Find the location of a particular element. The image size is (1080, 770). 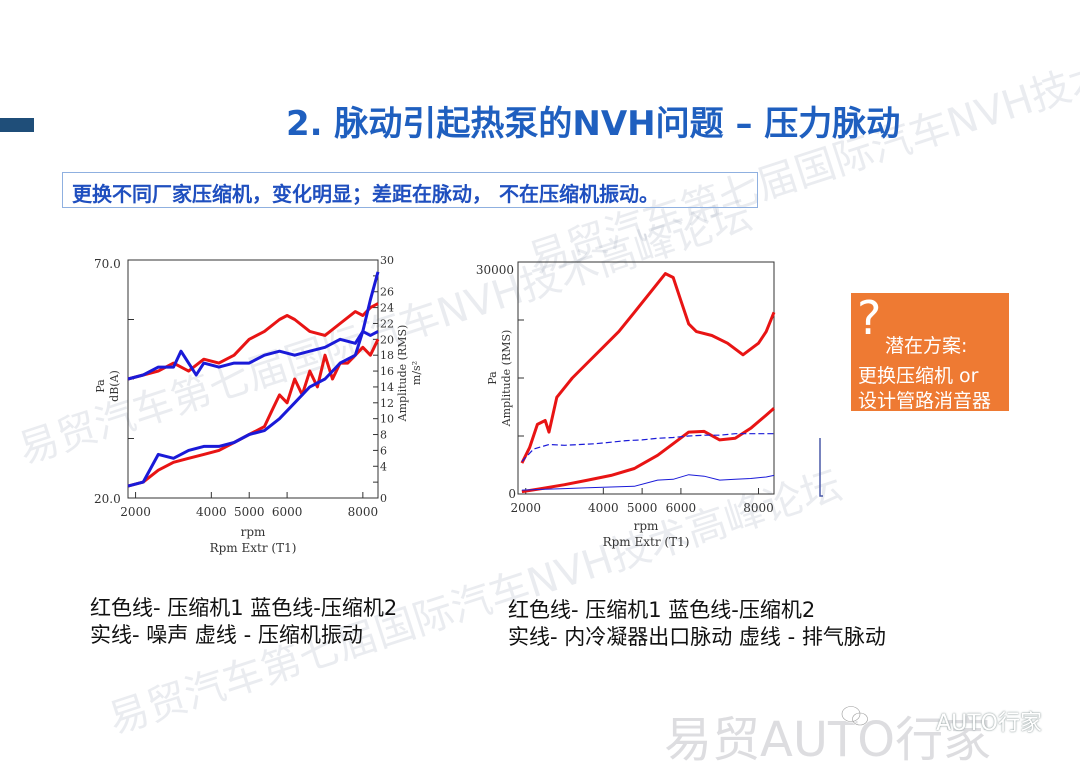

callout-line-3: 设计管路消音器 is located at coordinates (925, 401).